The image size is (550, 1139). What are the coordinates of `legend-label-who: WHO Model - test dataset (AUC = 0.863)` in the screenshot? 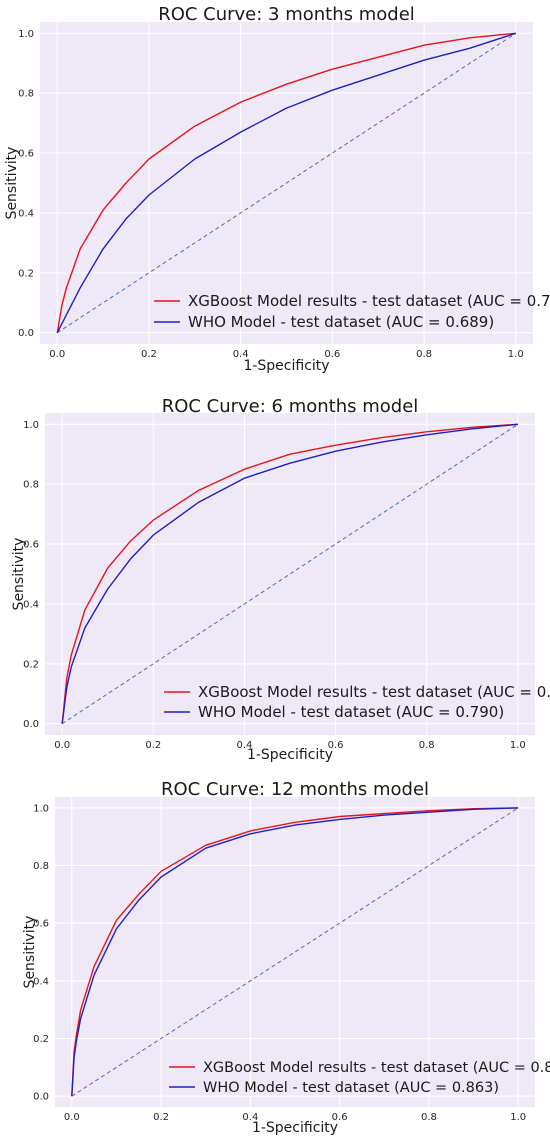 It's located at (351, 1088).